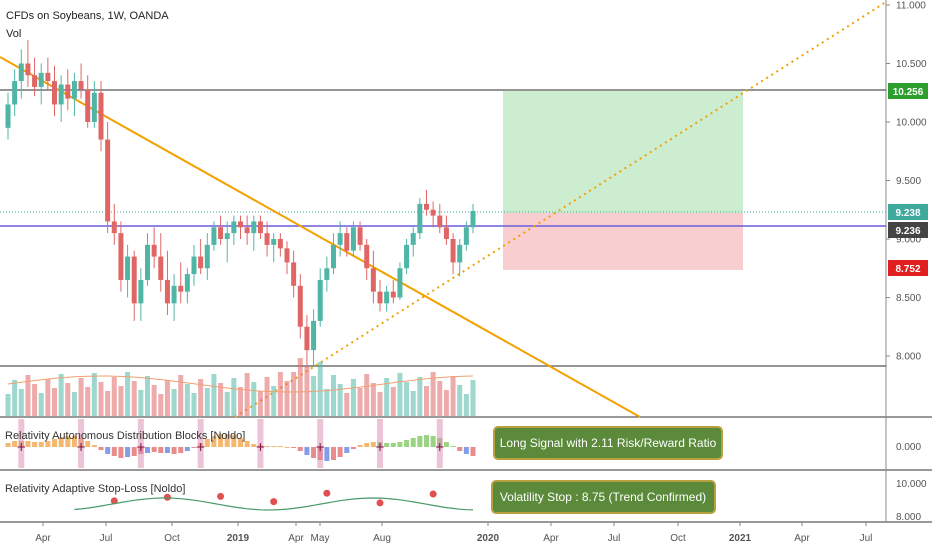  I want to click on volume-bars, so click(240, 387).